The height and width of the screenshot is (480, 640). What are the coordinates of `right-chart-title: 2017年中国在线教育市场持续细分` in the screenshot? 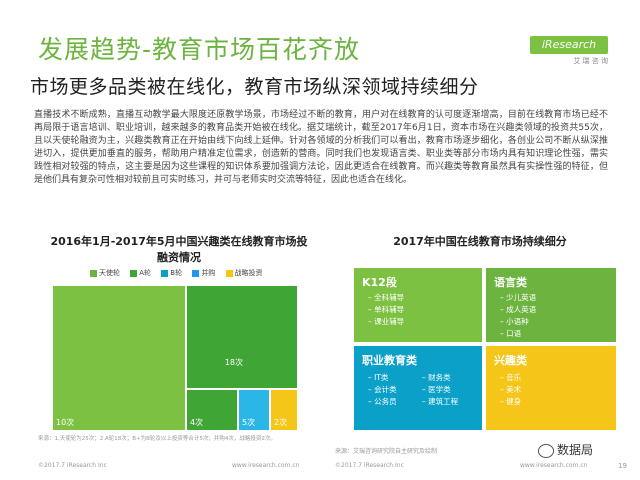 It's located at (480, 241).